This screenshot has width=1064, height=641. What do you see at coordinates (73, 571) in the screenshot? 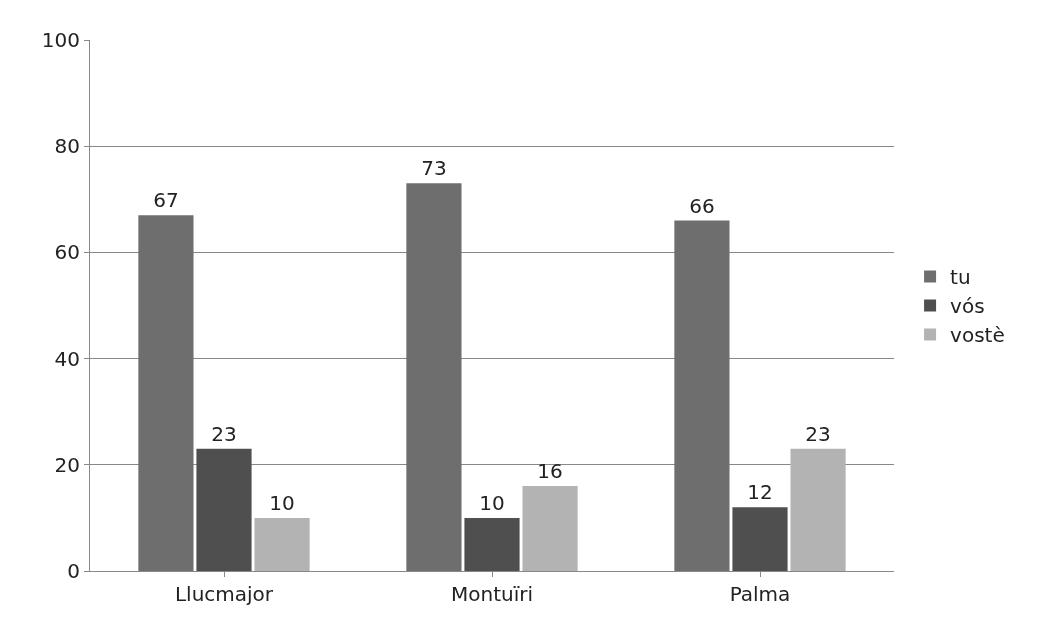
I see `y-tick-label: 0` at bounding box center [73, 571].